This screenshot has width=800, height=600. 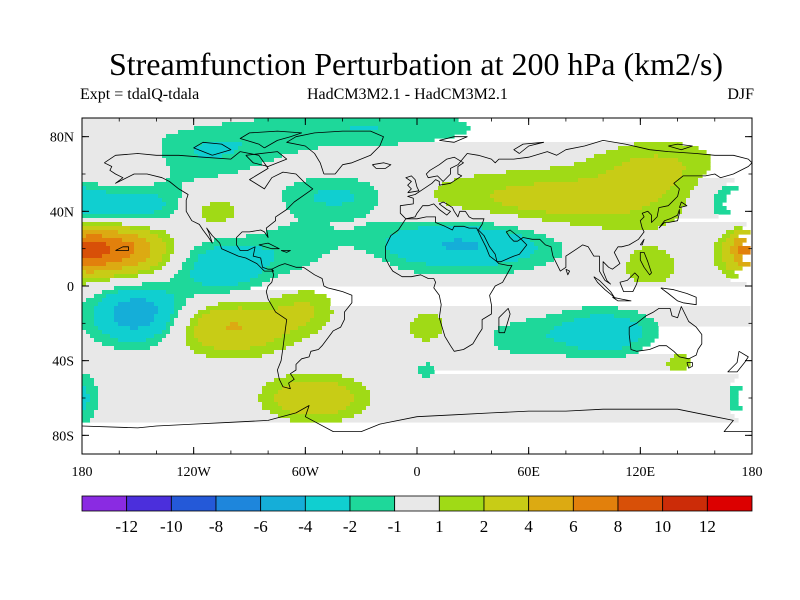 What do you see at coordinates (407, 94) in the screenshot?
I see `chart-subtitle-model: HadCM3M2.1 - HadCM3M2.1` at bounding box center [407, 94].